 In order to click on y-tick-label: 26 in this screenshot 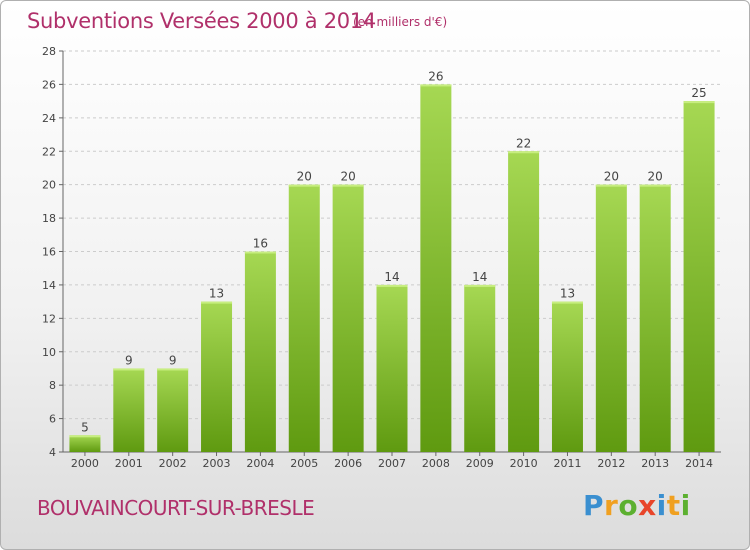, I will do `click(49, 84)`.